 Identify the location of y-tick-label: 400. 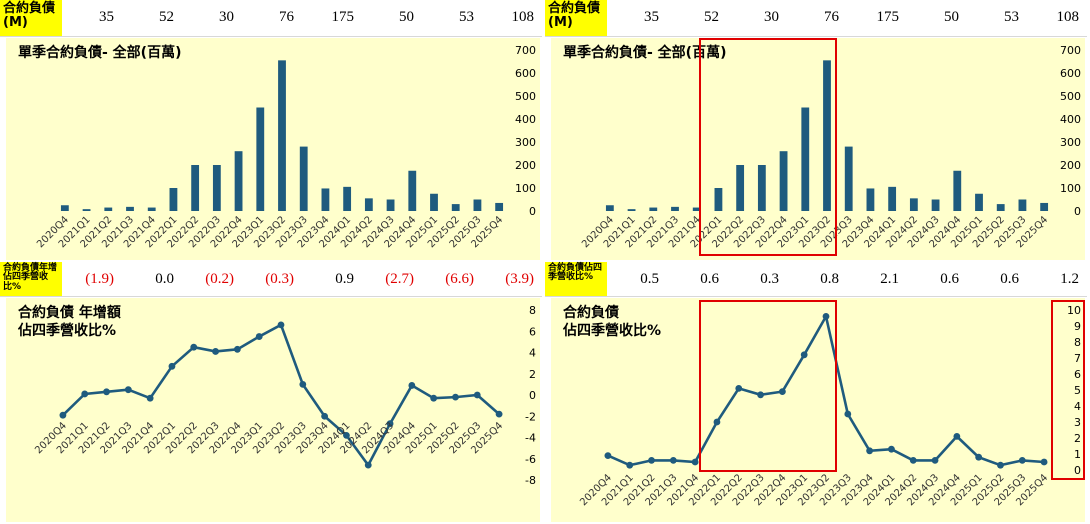
(525, 119).